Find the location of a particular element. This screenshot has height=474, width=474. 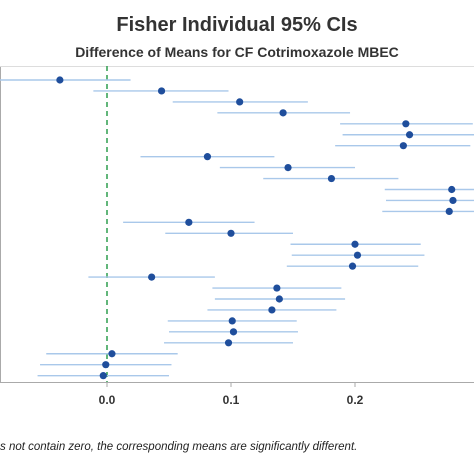

x-tick-label: 0.1 is located at coordinates (231, 400).